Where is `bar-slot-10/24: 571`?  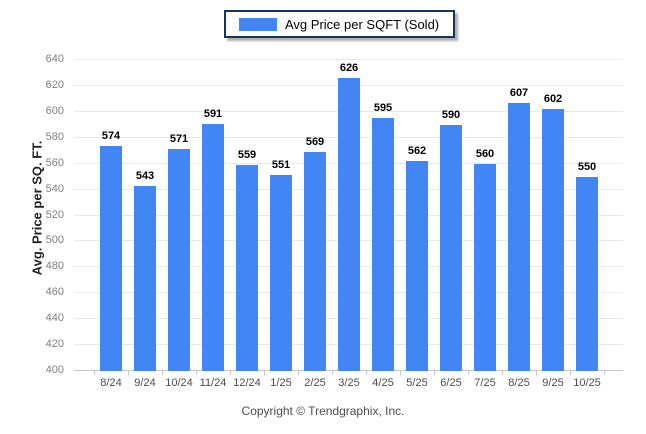
bar-slot-10/24: 571 is located at coordinates (179, 215).